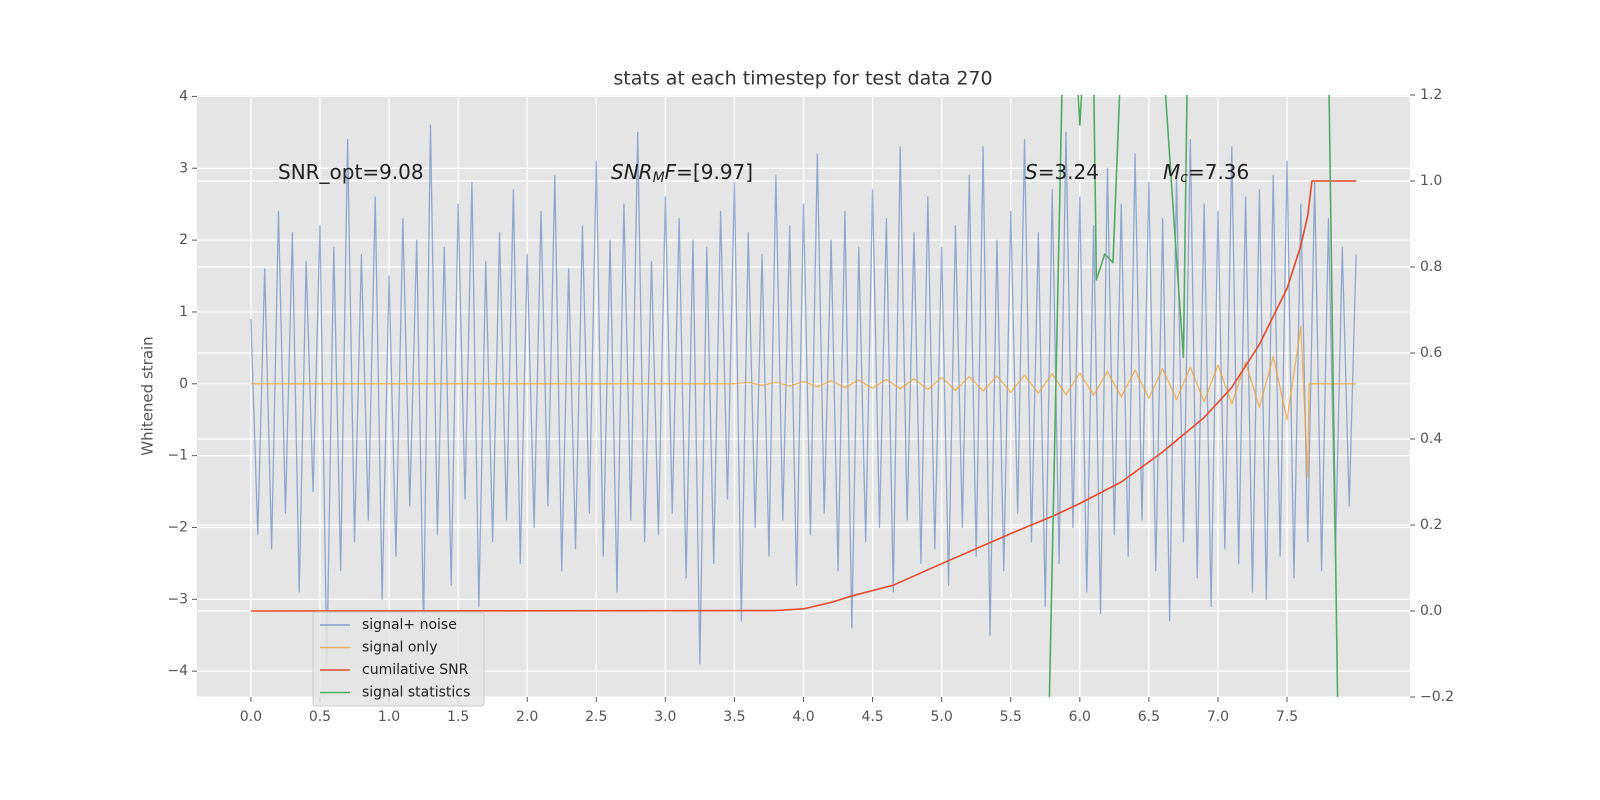 The width and height of the screenshot is (1600, 800). What do you see at coordinates (665, 717) in the screenshot?
I see `x-tick-label: 3.0` at bounding box center [665, 717].